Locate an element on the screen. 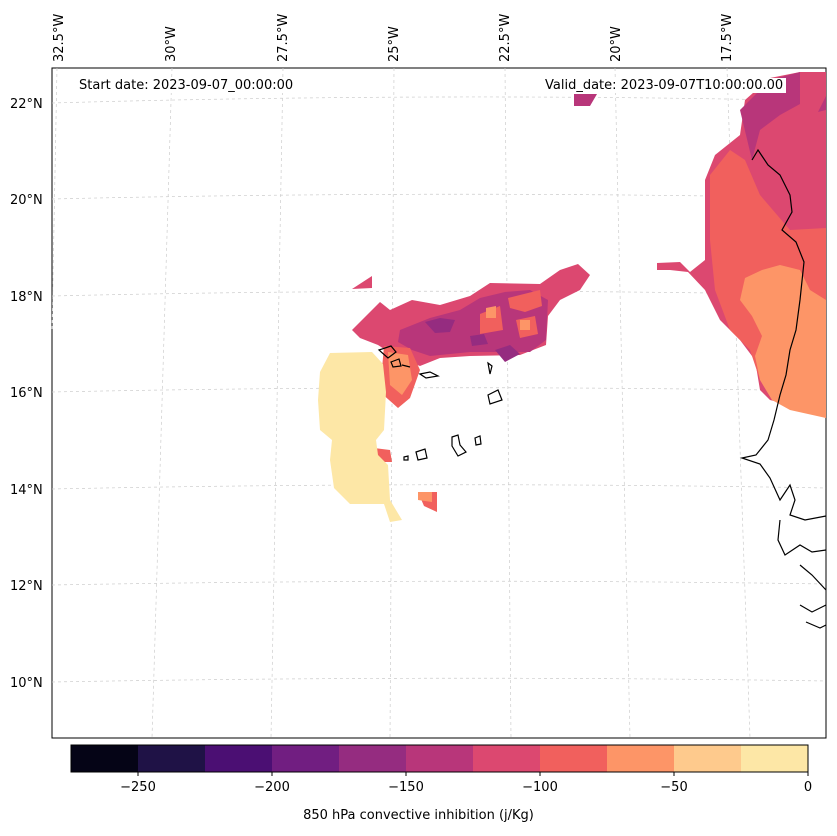 This screenshot has height=836, width=837. colorbar is located at coordinates (439, 760).